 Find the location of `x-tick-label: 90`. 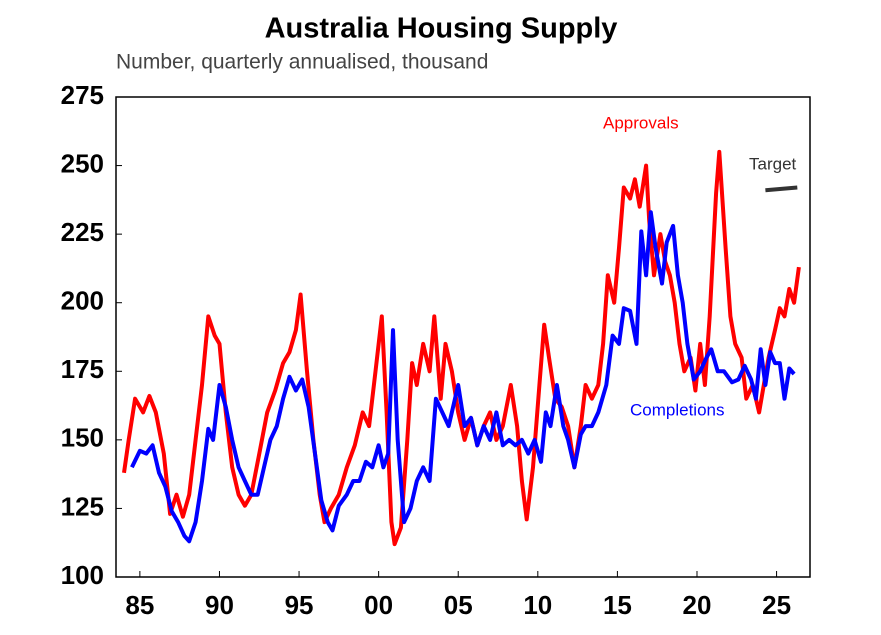

x-tick-label: 90 is located at coordinates (219, 605).